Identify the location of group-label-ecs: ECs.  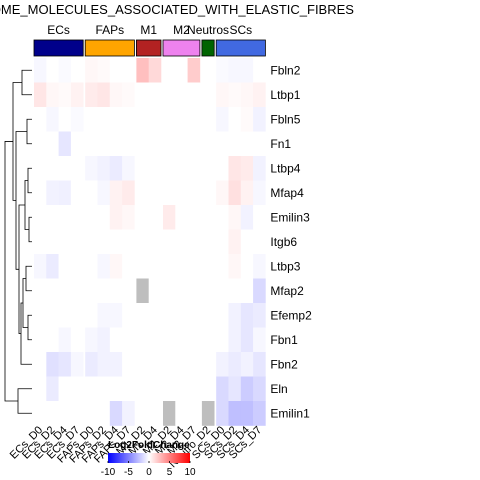
(58, 30).